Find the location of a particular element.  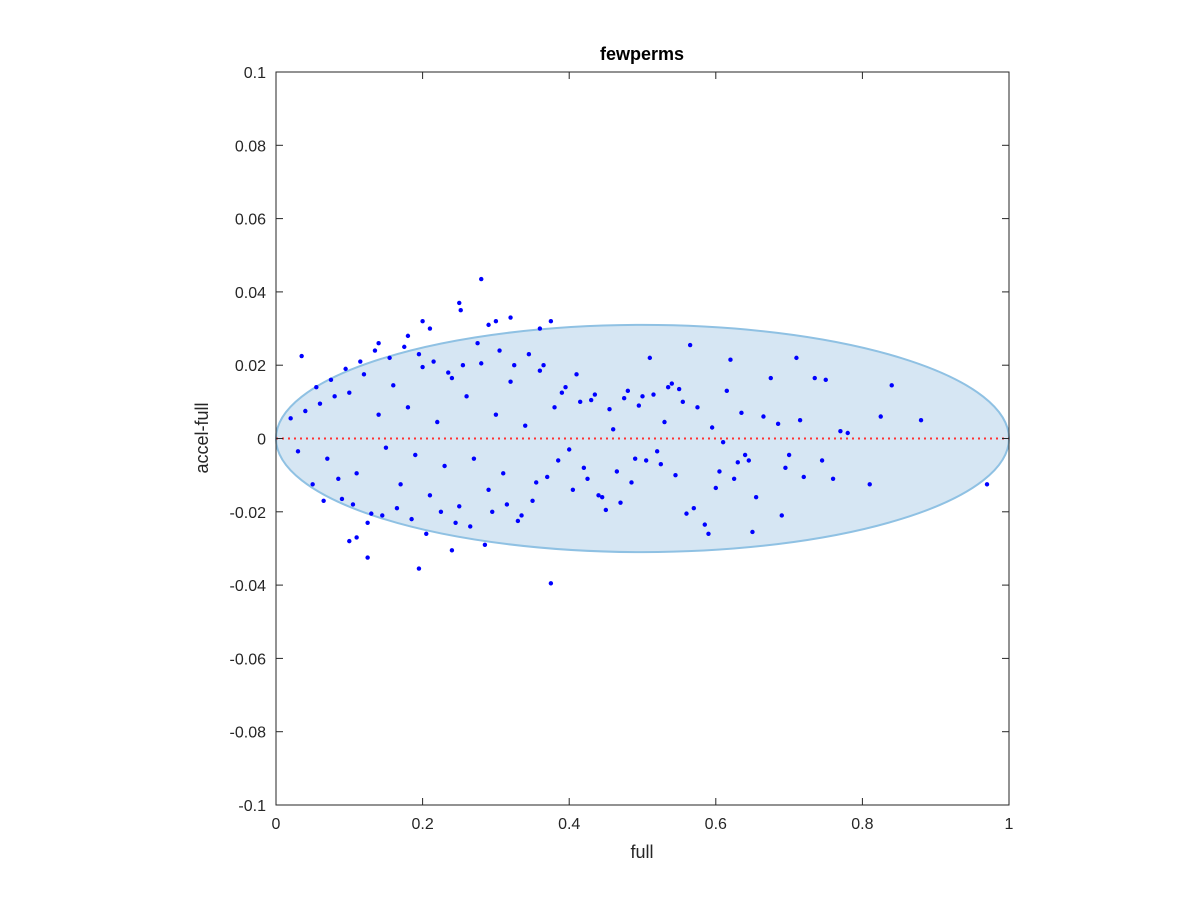

chart-title: fewperms is located at coordinates (642, 54).